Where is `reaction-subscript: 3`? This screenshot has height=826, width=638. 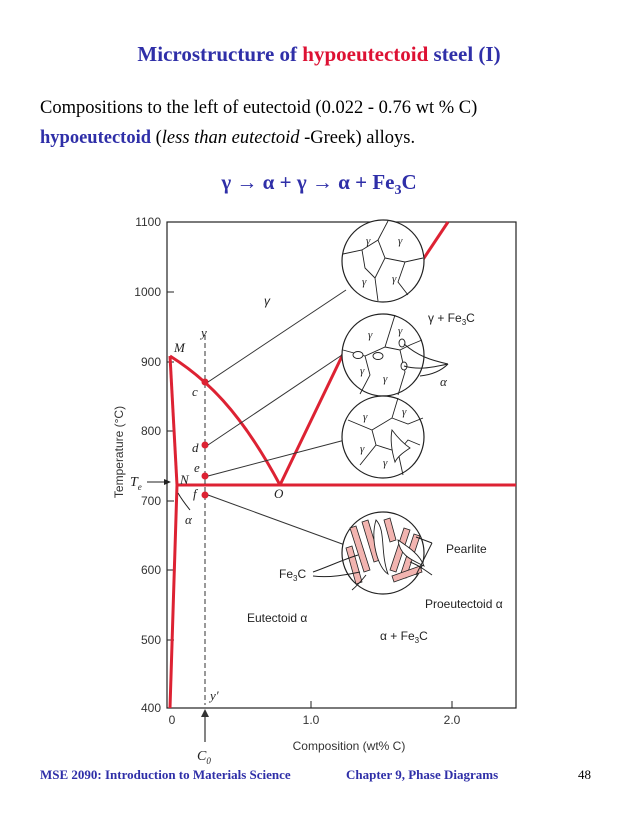
reaction-subscript: 3 is located at coordinates (398, 191).